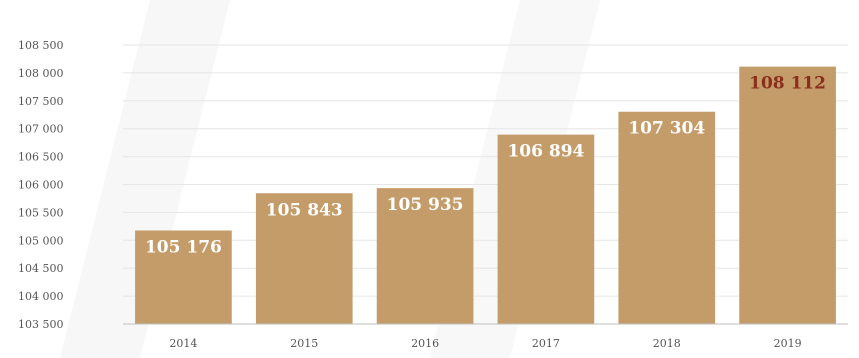 The width and height of the screenshot is (859, 358). Describe the element at coordinates (41, 129) in the screenshot. I see `y-tick-label: 107 000` at that location.